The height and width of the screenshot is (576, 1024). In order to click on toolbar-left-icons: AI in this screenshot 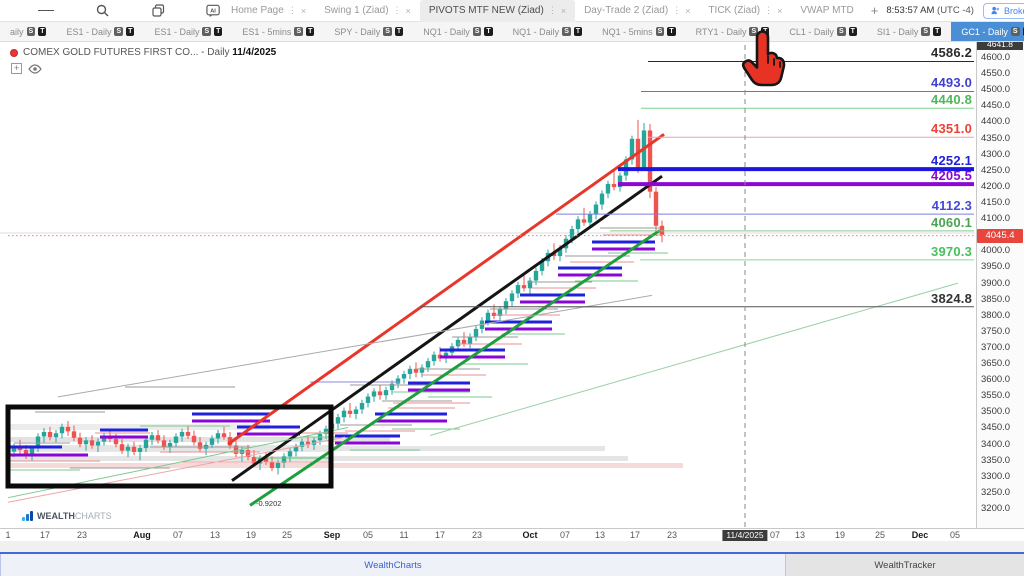, I will do `click(111, 11)`.